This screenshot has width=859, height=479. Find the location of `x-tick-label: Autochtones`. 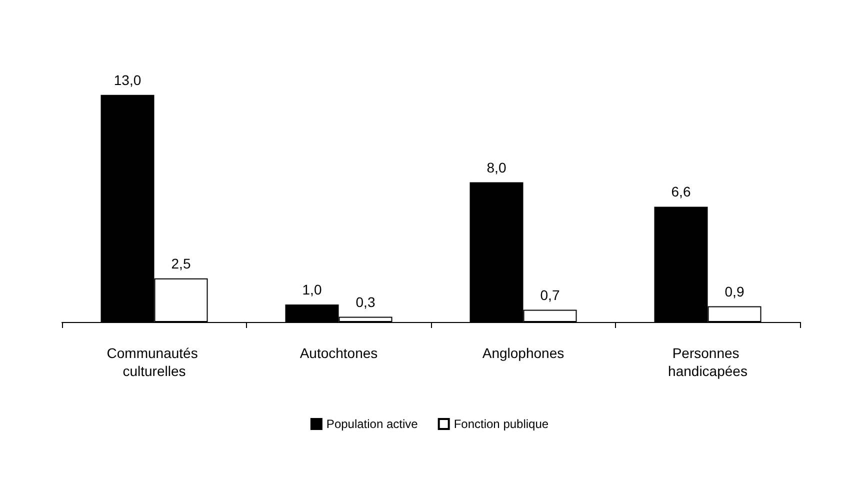

x-tick-label: Autochtones is located at coordinates (339, 353).